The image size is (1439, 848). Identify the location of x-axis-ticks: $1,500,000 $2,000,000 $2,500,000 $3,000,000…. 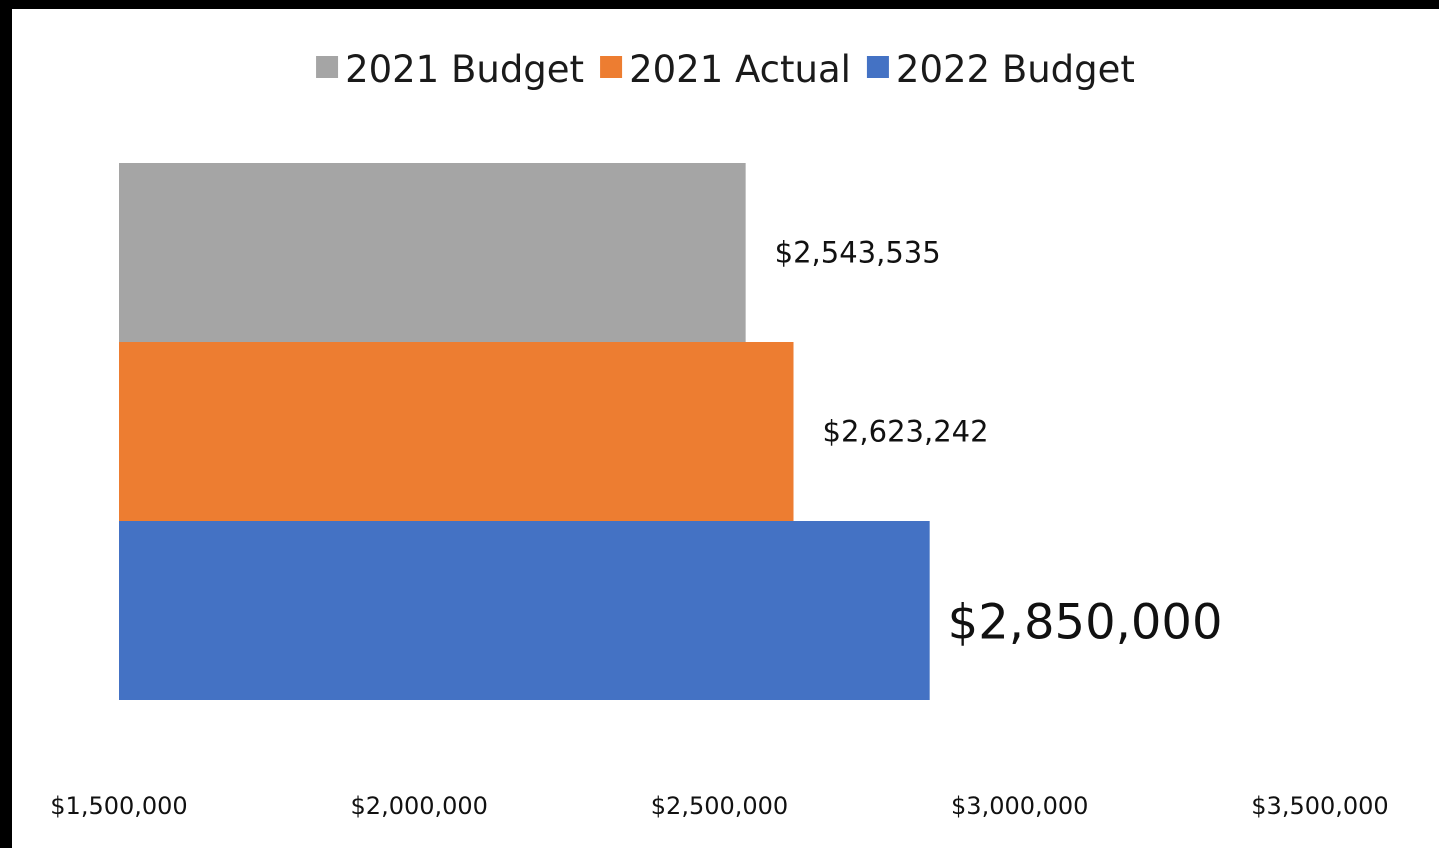
(719, 806).